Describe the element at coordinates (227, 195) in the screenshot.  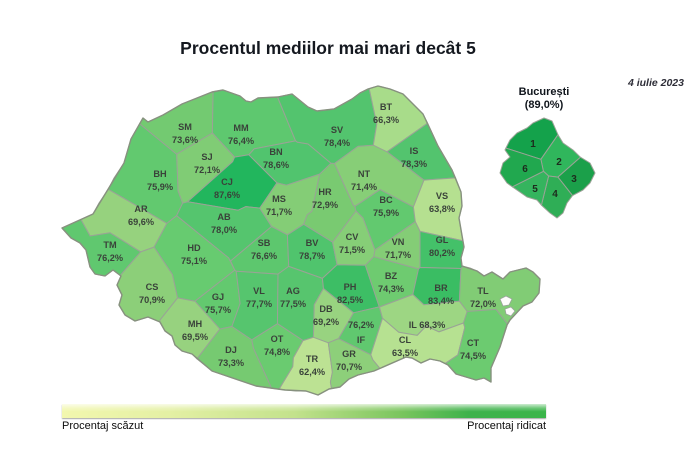
I see `svg-text: 87,6%` at that location.